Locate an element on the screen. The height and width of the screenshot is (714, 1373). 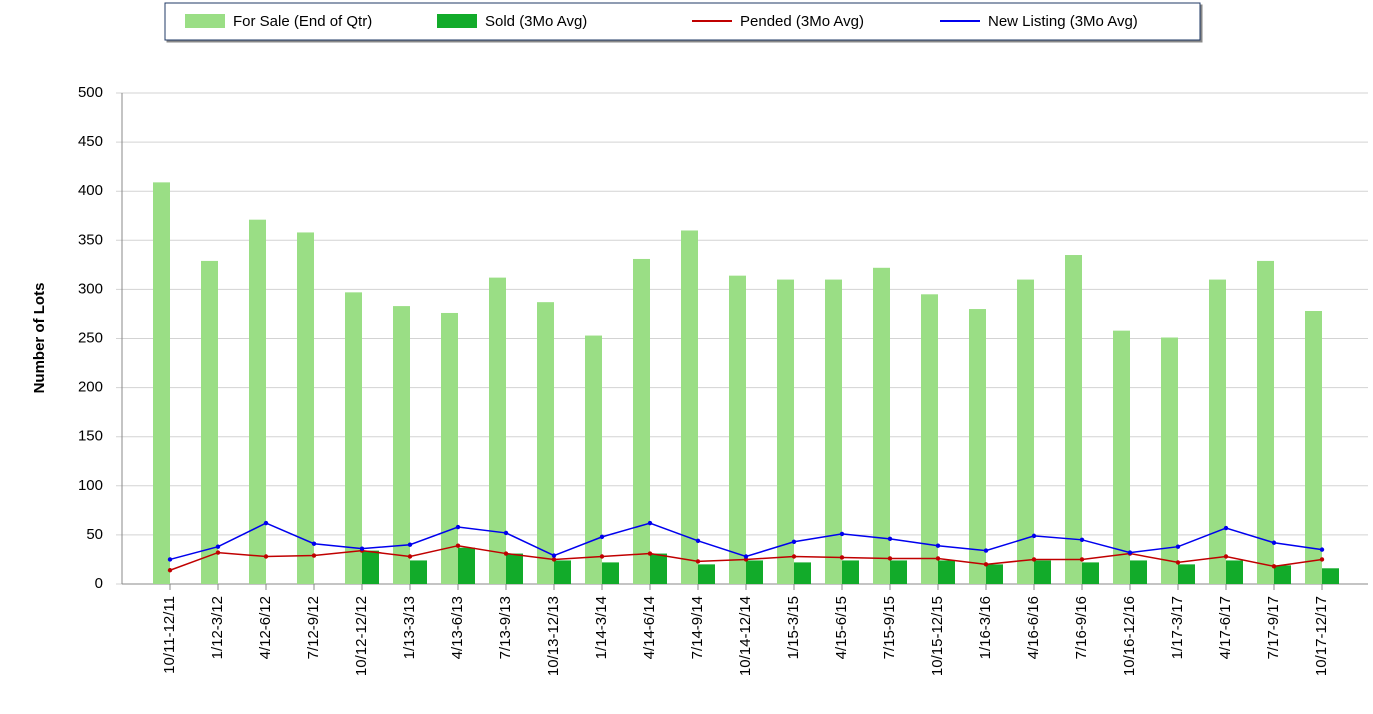
x-tick-label: 1/16-3/16 is located at coordinates (985, 627).